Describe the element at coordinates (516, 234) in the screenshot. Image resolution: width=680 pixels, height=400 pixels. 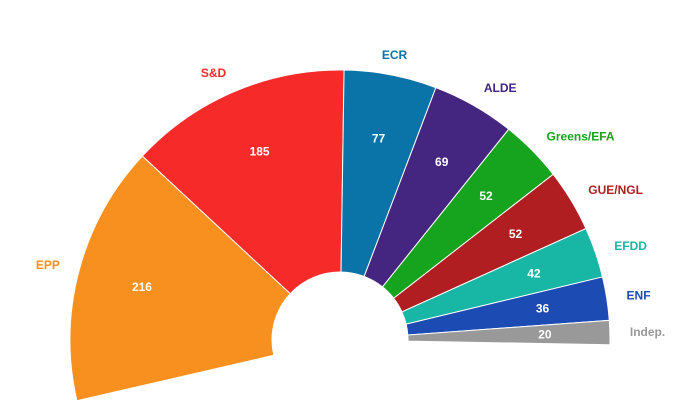
I see `value-label-gue-ngl: 52` at that location.